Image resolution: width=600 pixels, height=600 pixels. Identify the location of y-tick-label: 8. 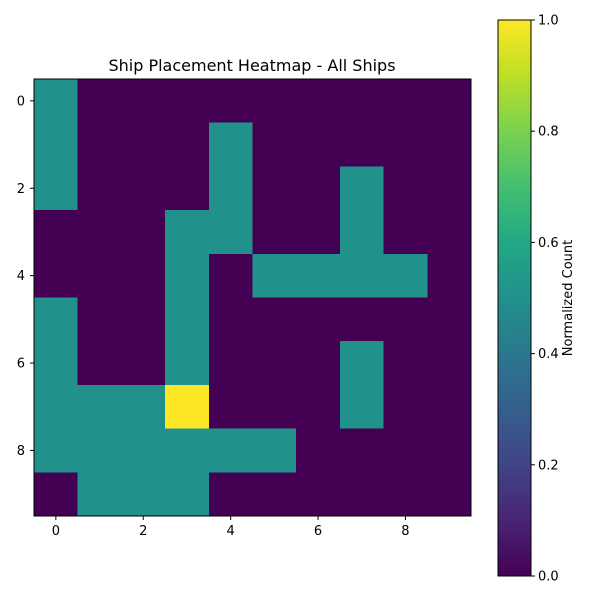
(21, 451).